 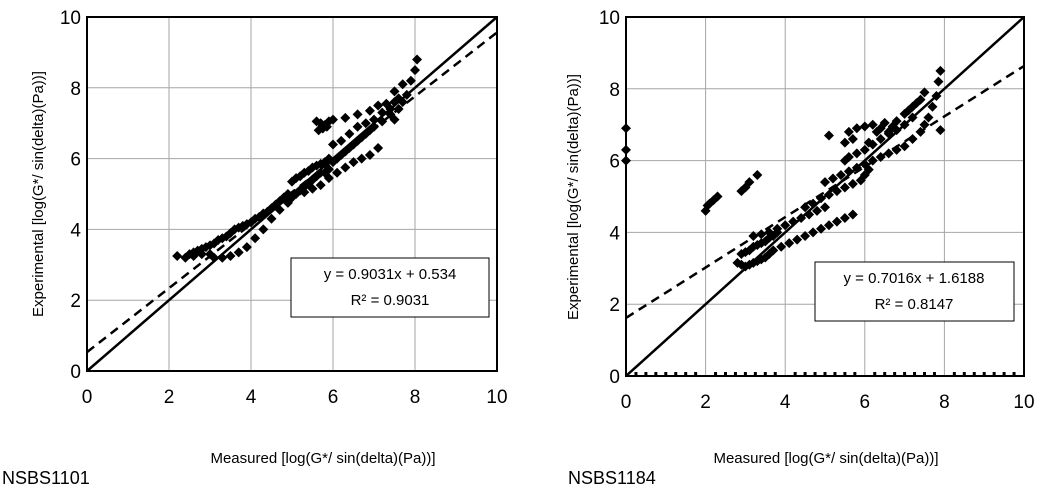 I want to click on x-tick-label: 10, so click(x=496, y=397).